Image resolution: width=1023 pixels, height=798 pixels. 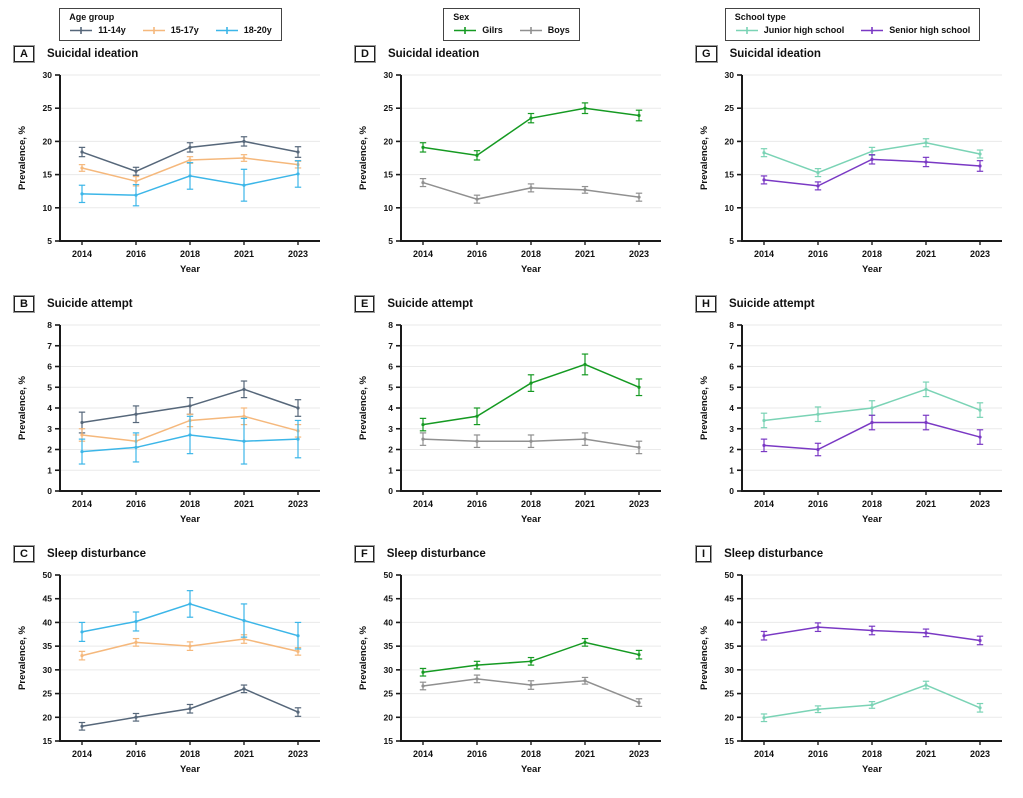 What do you see at coordinates (872, 30) in the screenshot?
I see `line-marker-icon` at bounding box center [872, 30].